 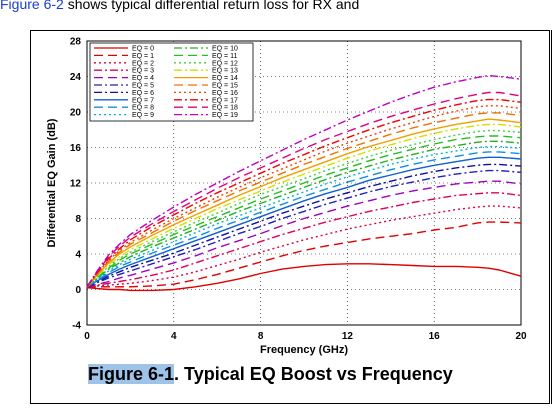 What do you see at coordinates (521, 336) in the screenshot?
I see `x-tick-label: 20` at bounding box center [521, 336].